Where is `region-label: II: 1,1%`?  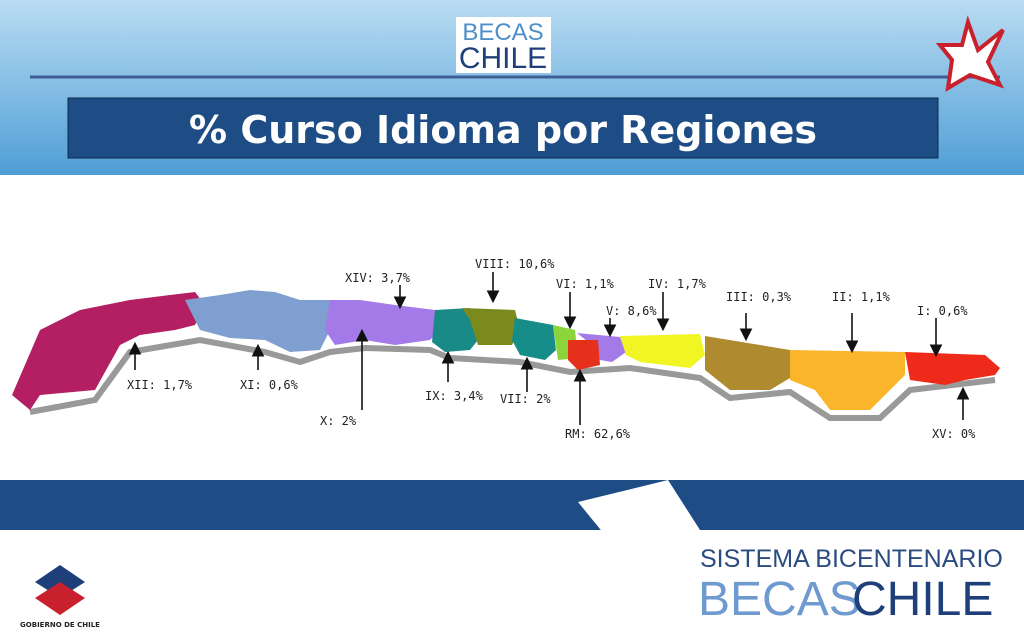
region-label: II: 1,1% is located at coordinates (861, 297).